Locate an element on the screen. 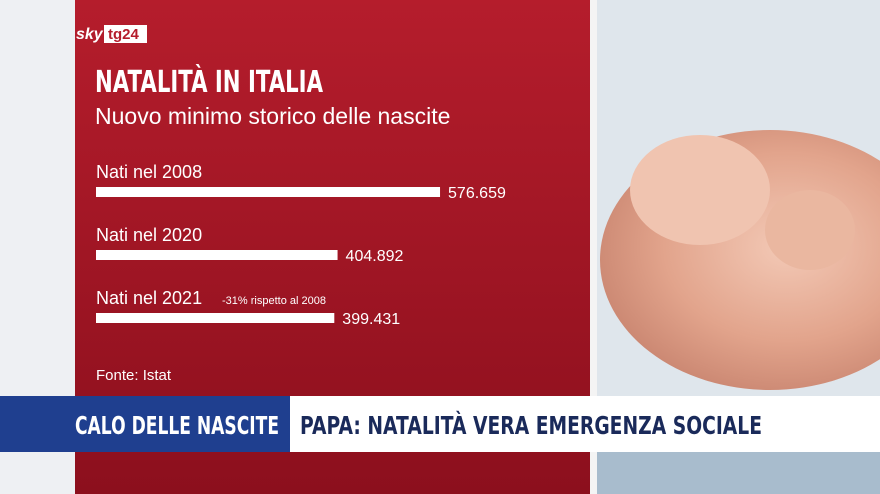  category-label: Nati nel 2021 is located at coordinates (149, 298).